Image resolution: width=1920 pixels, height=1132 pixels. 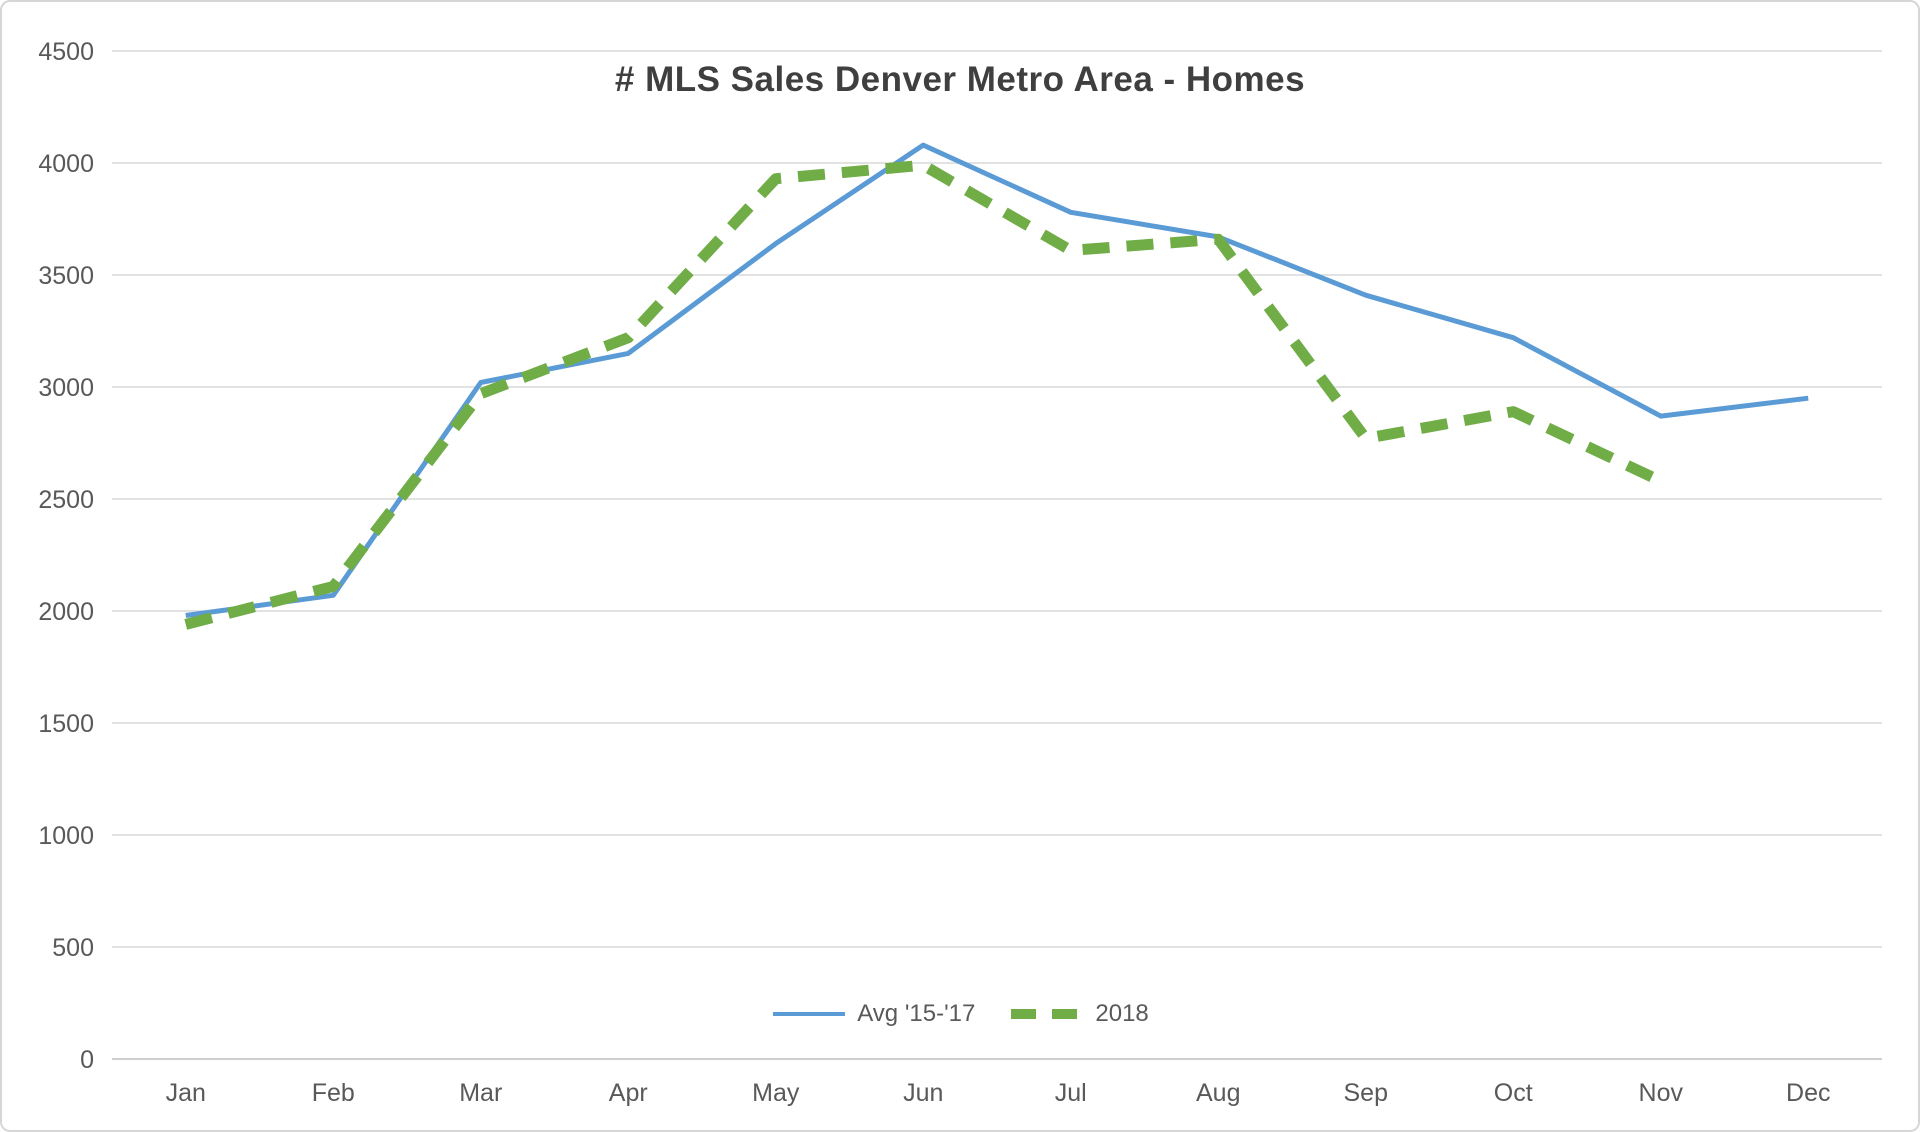 What do you see at coordinates (66, 724) in the screenshot?
I see `y-axis-tick-label: 1500` at bounding box center [66, 724].